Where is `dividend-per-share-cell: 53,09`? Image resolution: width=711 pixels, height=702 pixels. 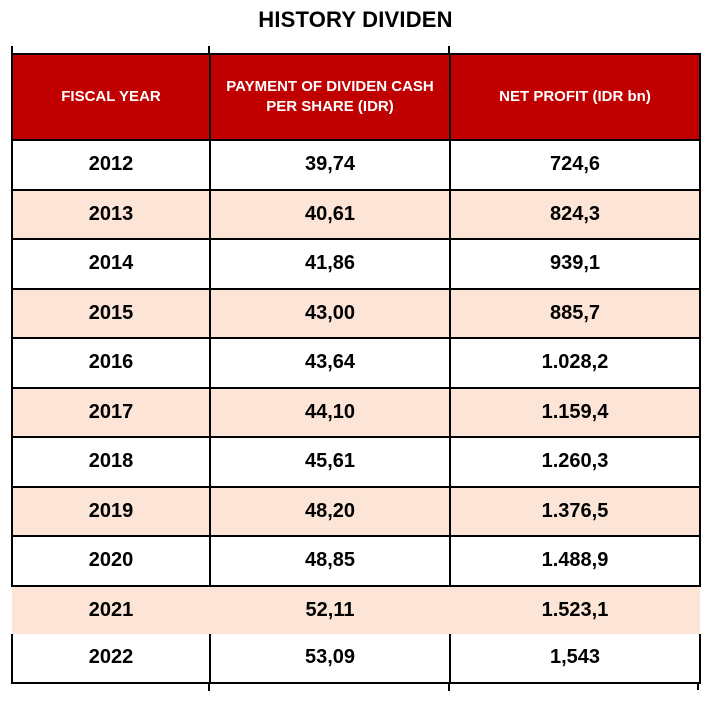 dividend-per-share-cell: 53,09 is located at coordinates (330, 659).